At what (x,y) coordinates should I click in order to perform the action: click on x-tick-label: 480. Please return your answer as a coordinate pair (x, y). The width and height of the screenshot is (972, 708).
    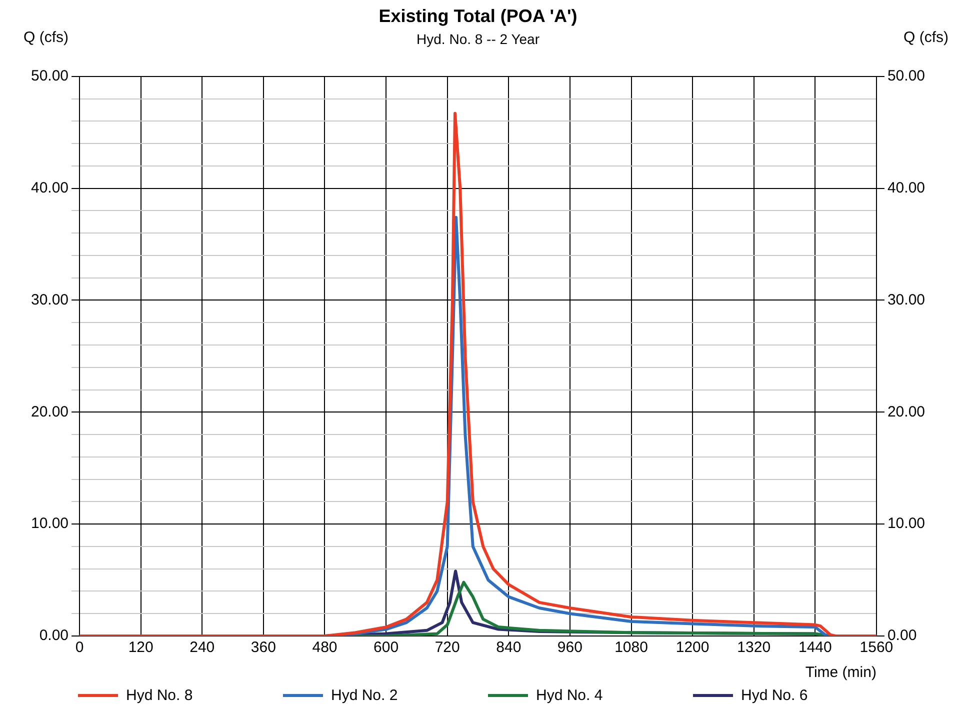
    Looking at the image, I should click on (325, 647).